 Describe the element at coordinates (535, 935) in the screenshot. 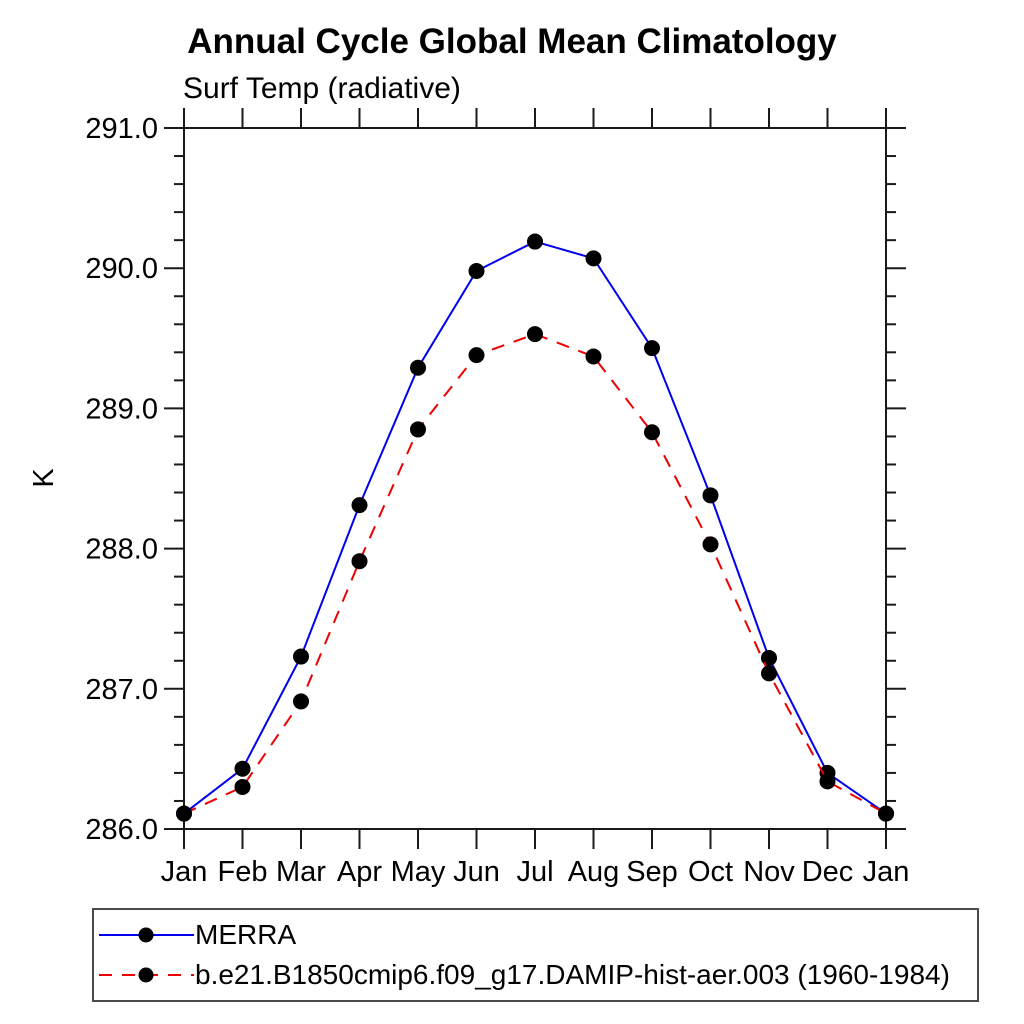

I see `legend-entry-merra: MERRA` at that location.